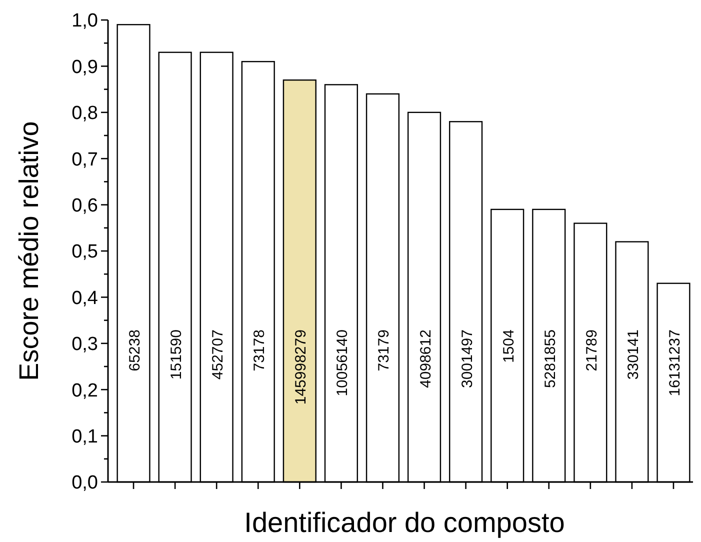 The height and width of the screenshot is (542, 701). Describe the element at coordinates (218, 355) in the screenshot. I see `x-tick-label: 452707` at that location.